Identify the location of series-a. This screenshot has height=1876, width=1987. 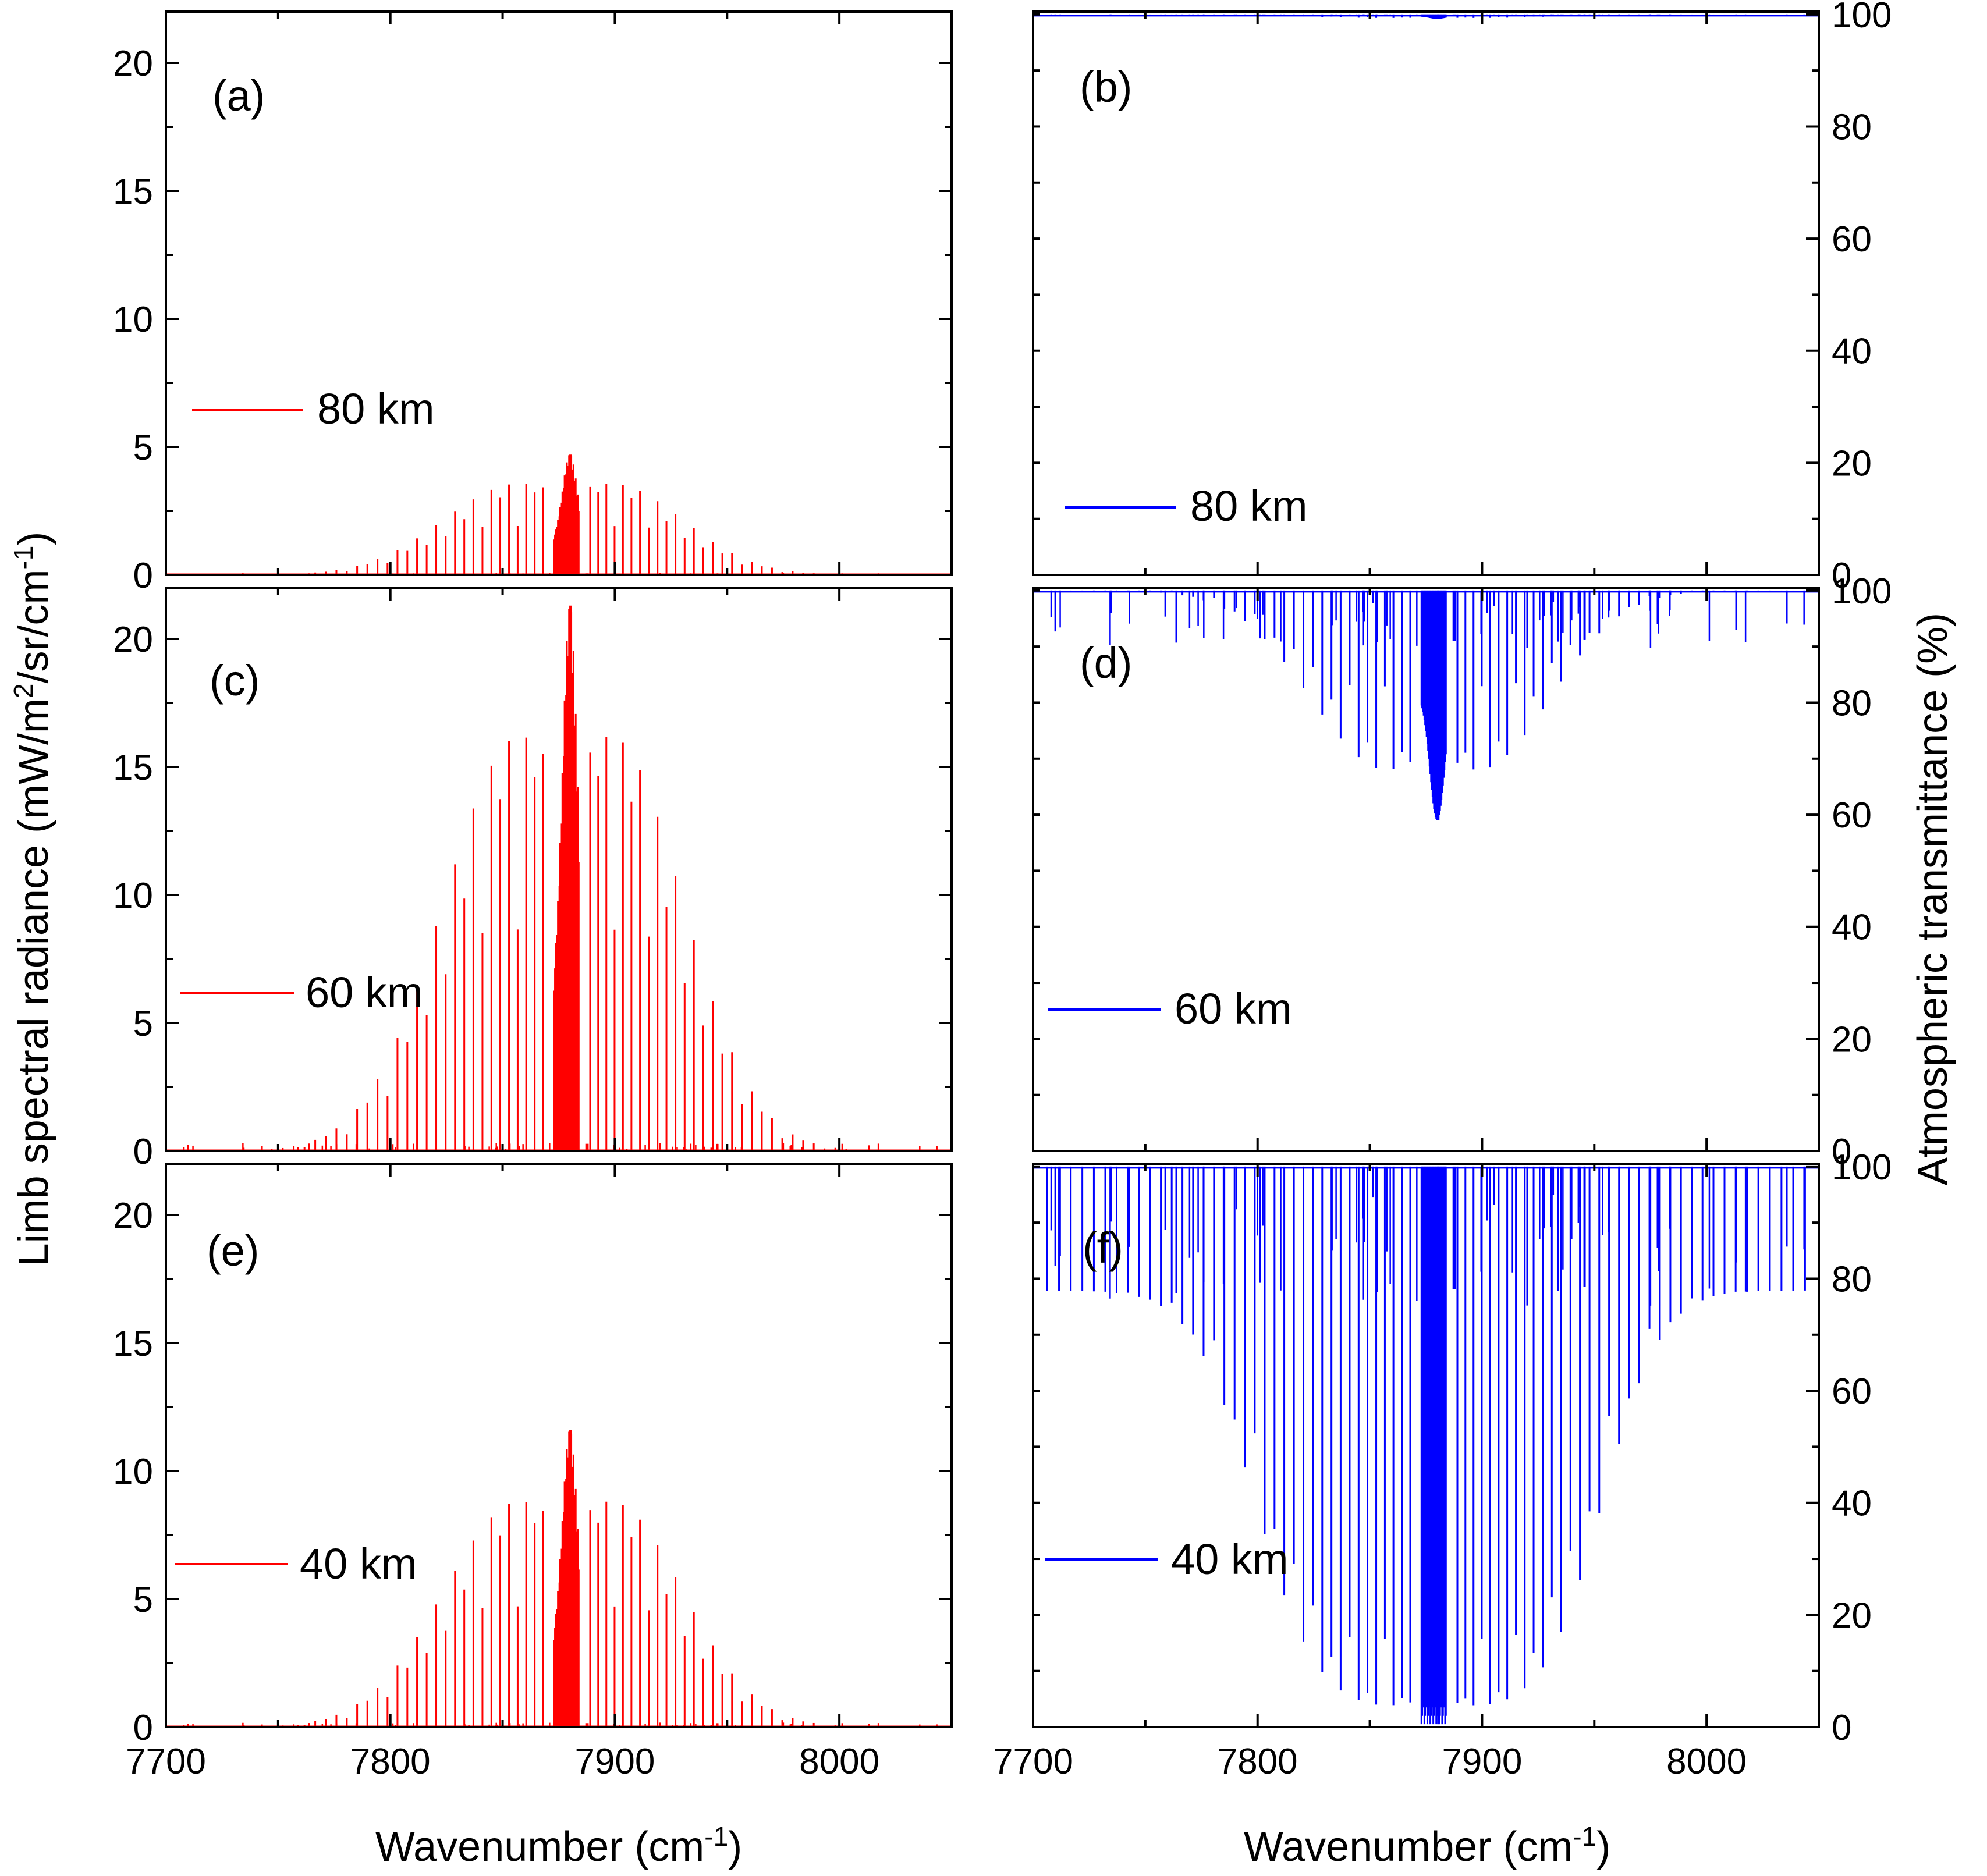
(559, 514).